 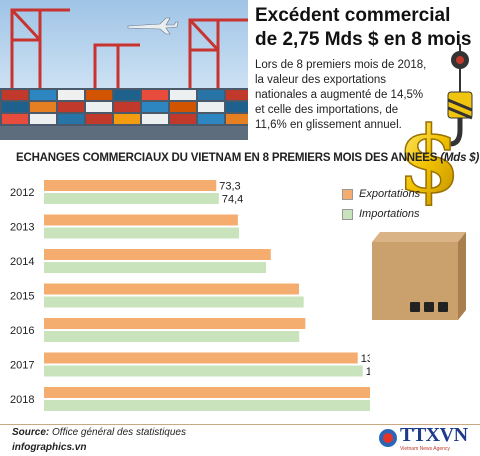 I want to click on chart-legend: Exportations Importations, so click(x=381, y=204).